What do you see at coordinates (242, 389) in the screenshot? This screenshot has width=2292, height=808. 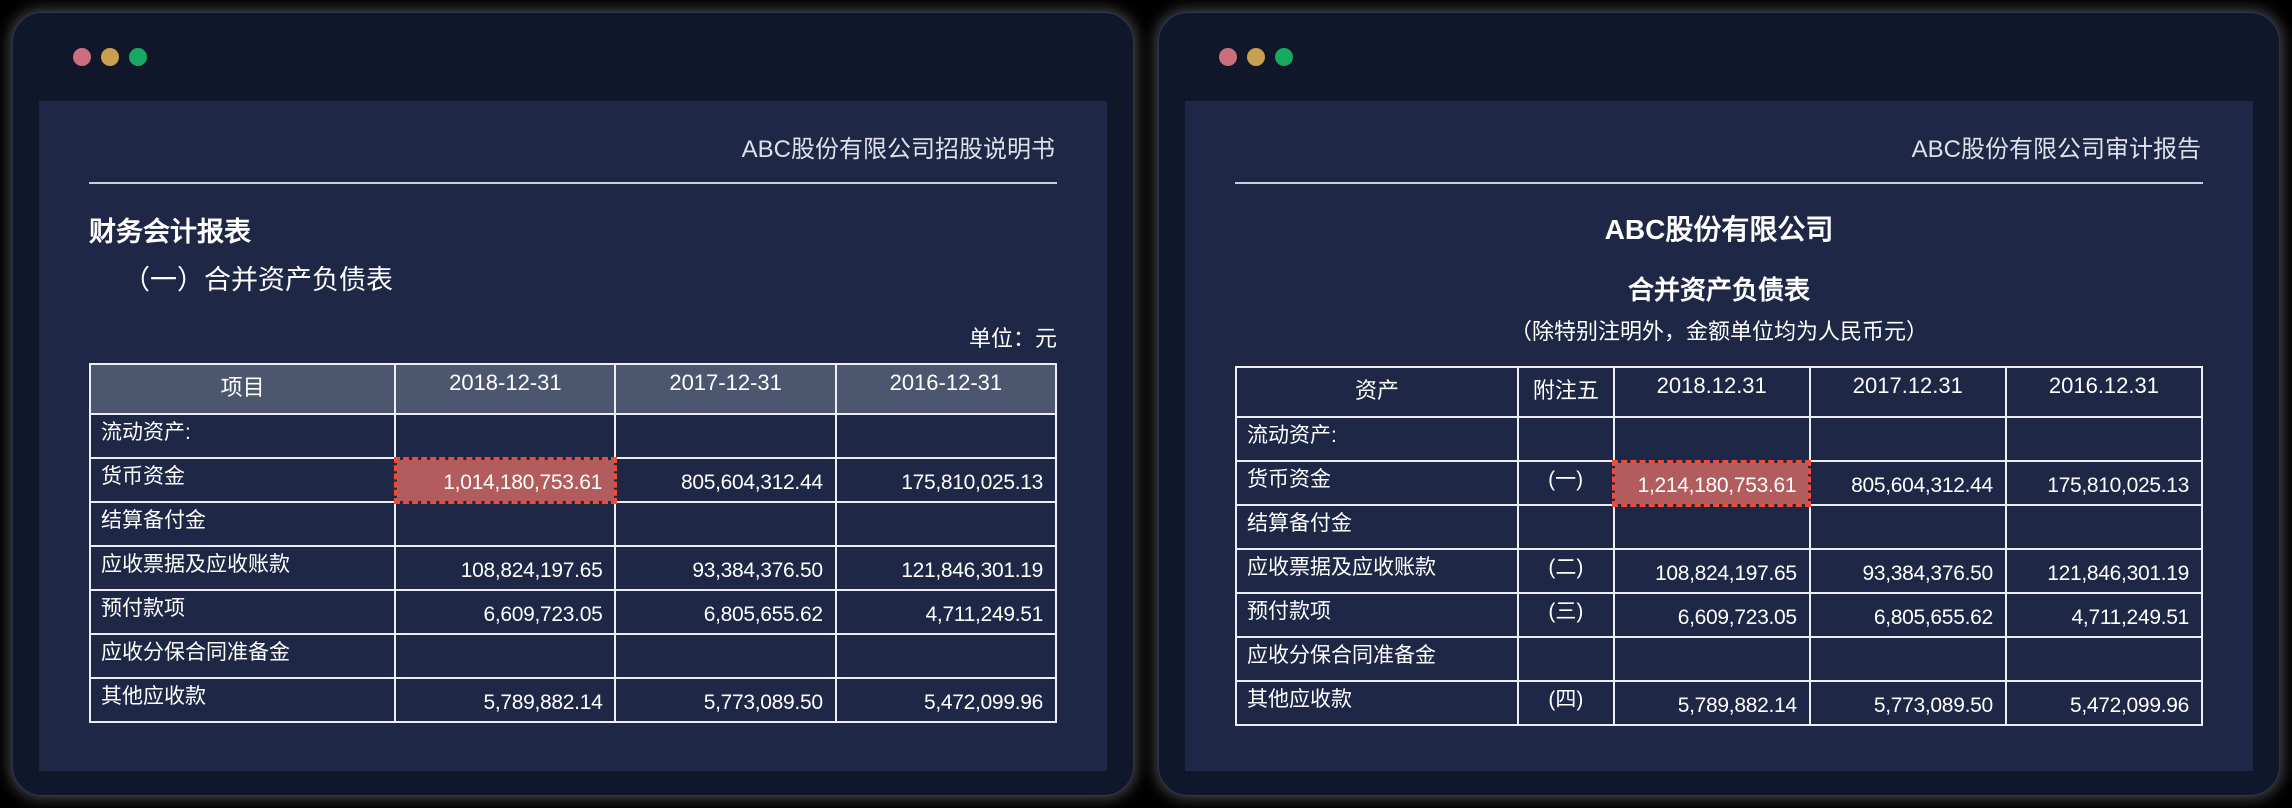 I see `column-header-item: 项目` at bounding box center [242, 389].